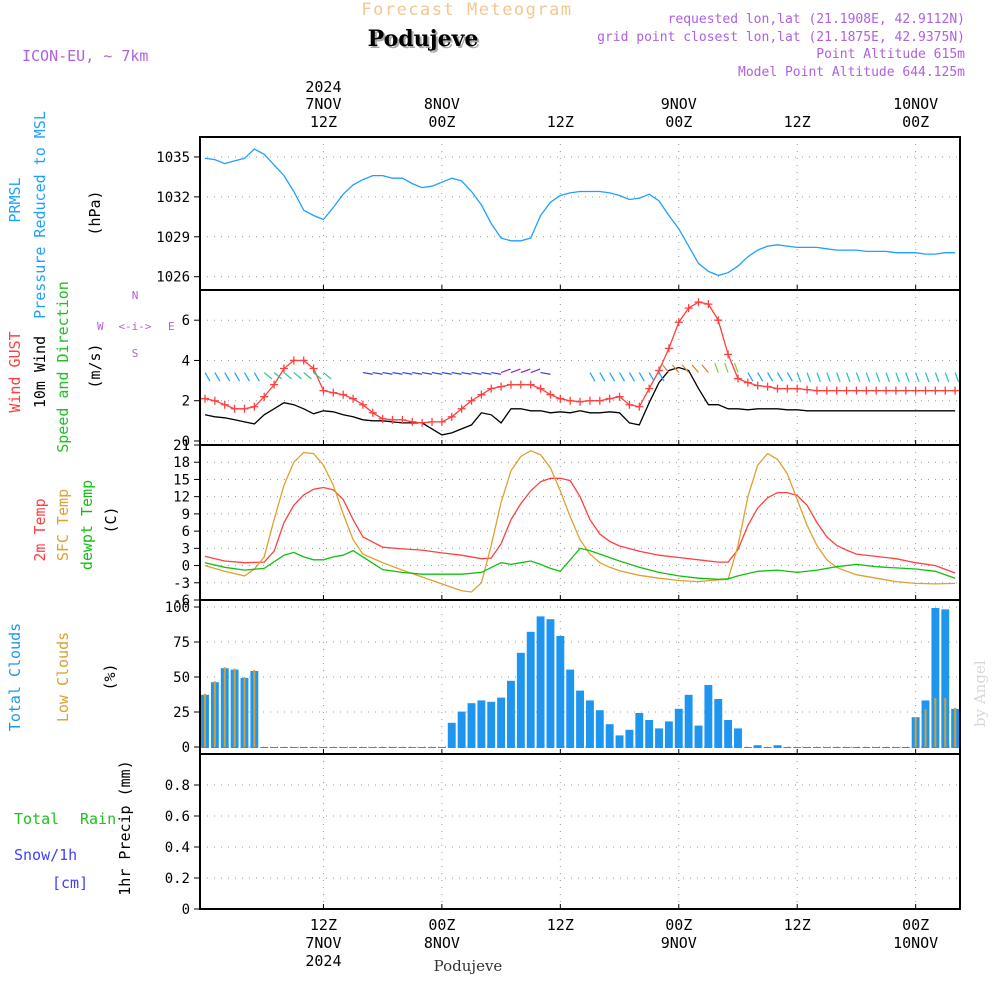  Describe the element at coordinates (181, 463) in the screenshot. I see `y-tick-label: 18` at that location.